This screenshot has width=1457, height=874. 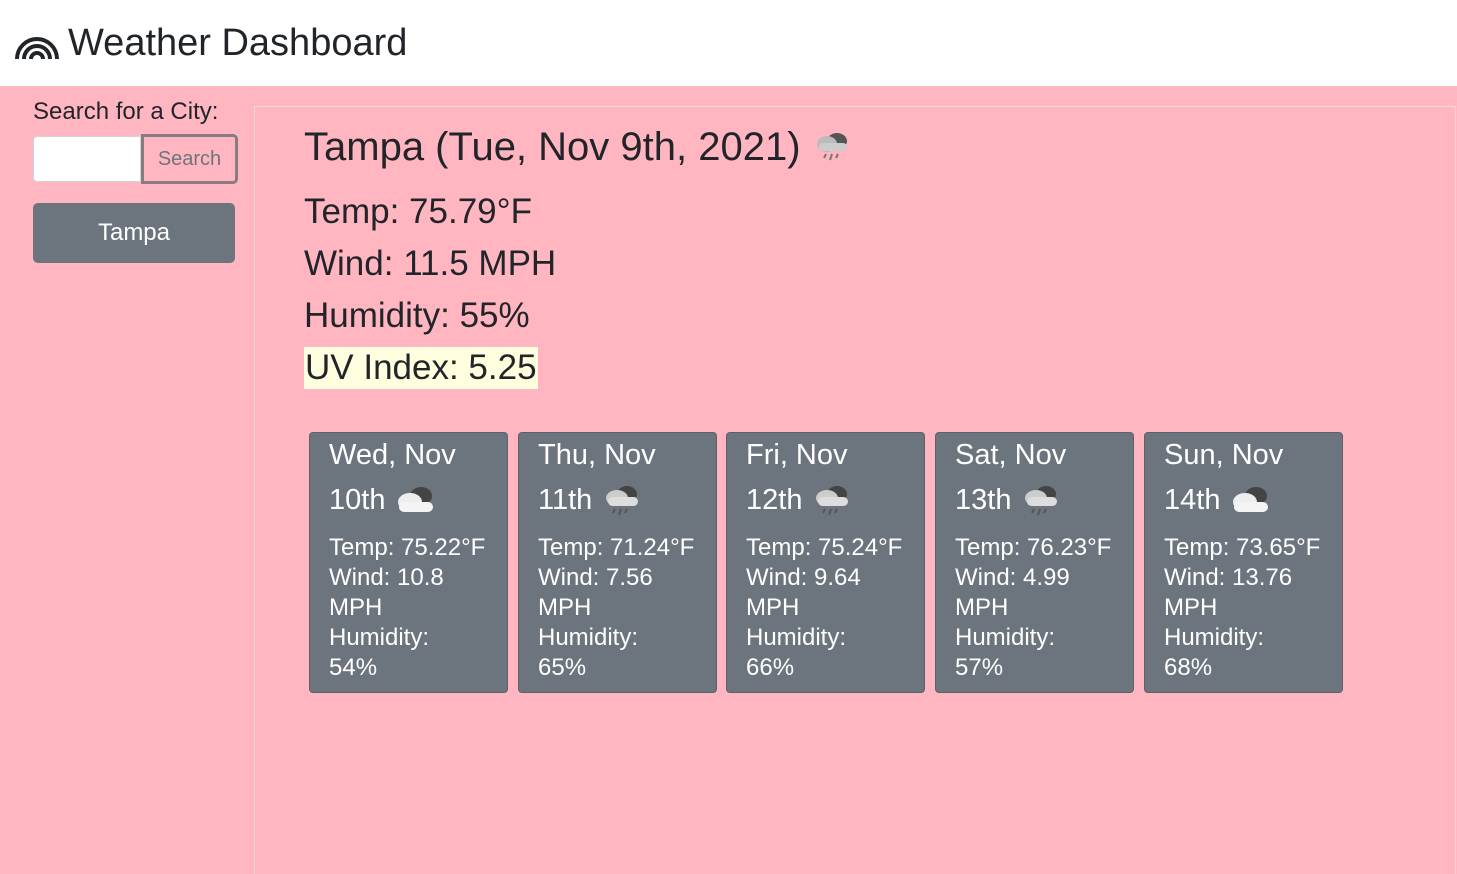 I want to click on forecast-day: Thu, Nov, so click(x=597, y=455).